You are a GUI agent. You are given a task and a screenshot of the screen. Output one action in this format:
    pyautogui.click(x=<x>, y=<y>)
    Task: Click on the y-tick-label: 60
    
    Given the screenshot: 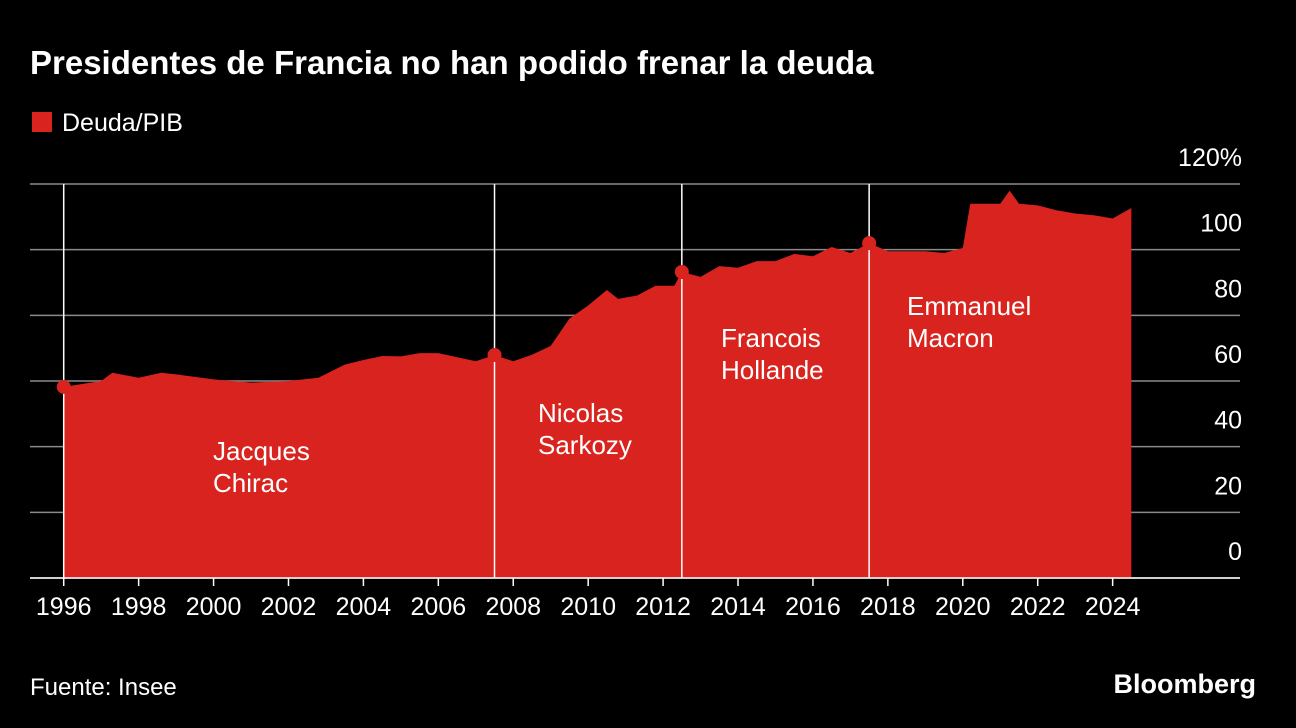 What is the action you would take?
    pyautogui.click(x=1228, y=355)
    